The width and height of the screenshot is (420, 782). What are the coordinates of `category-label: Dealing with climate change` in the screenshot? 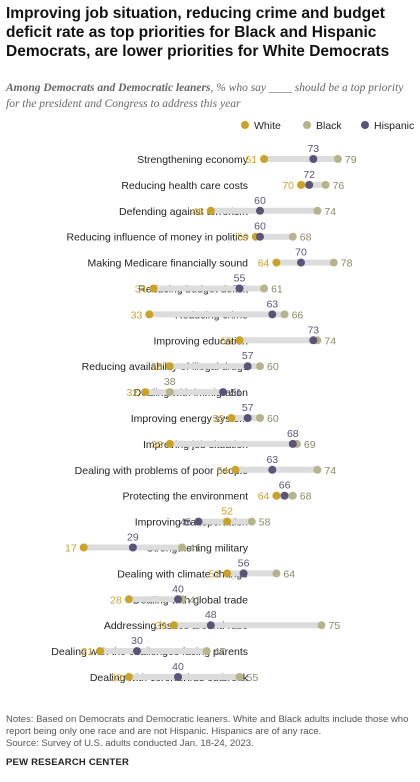 It's located at (182, 574).